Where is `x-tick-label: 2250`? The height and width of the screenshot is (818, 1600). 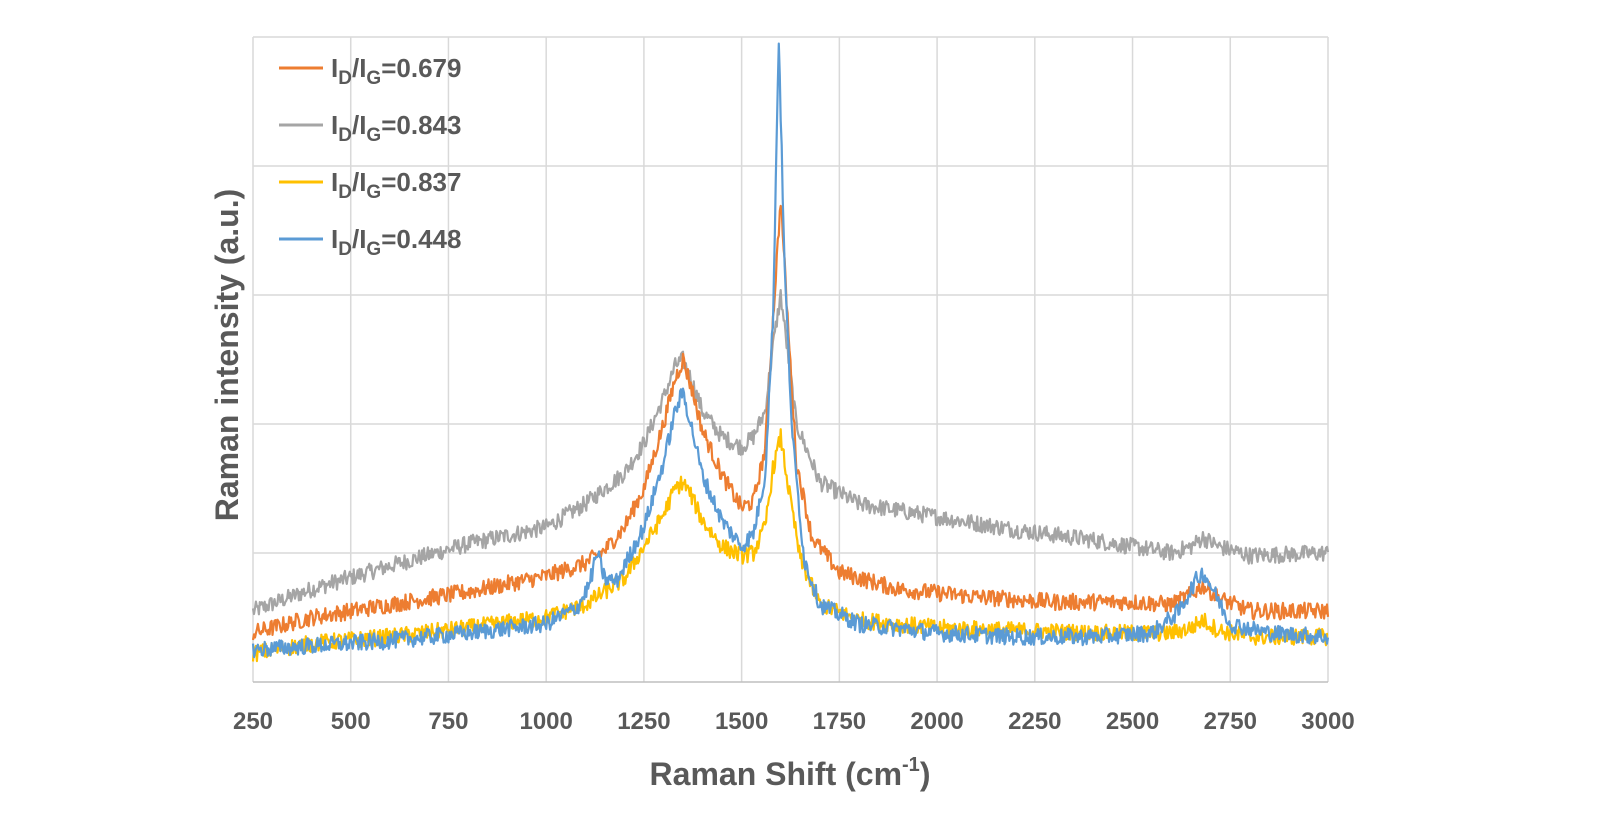
x-tick-label: 2250 is located at coordinates (1034, 721).